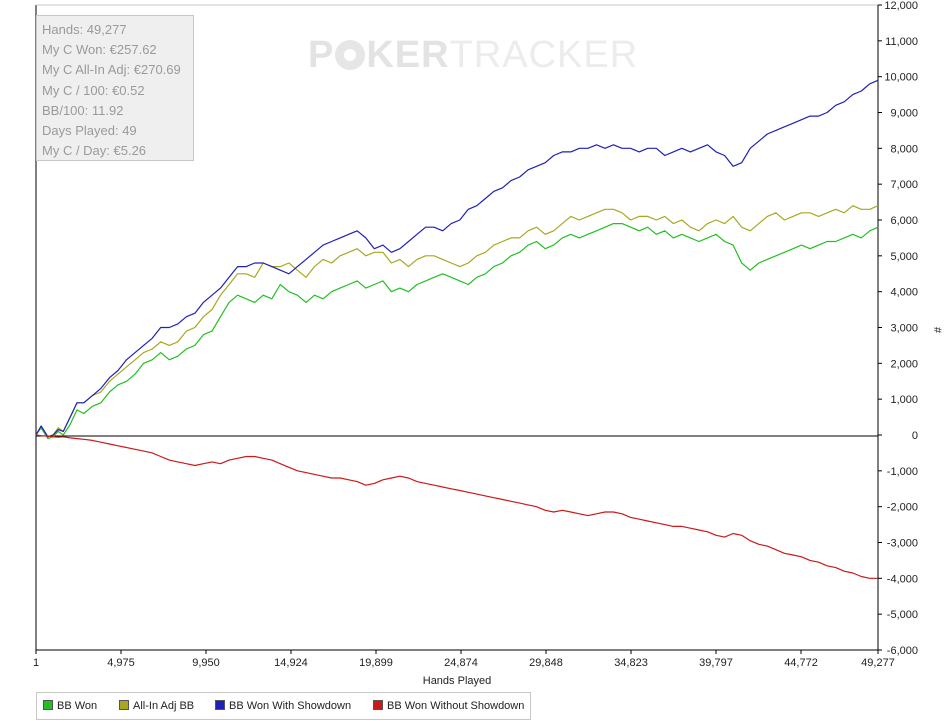  I want to click on legend-item-all-in-adj-bb: All-In Adj BB, so click(156, 706).